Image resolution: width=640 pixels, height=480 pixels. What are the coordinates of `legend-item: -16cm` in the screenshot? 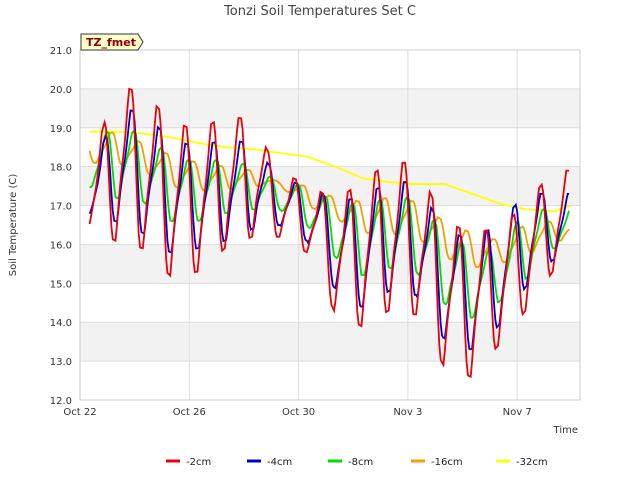 It's located at (437, 462).